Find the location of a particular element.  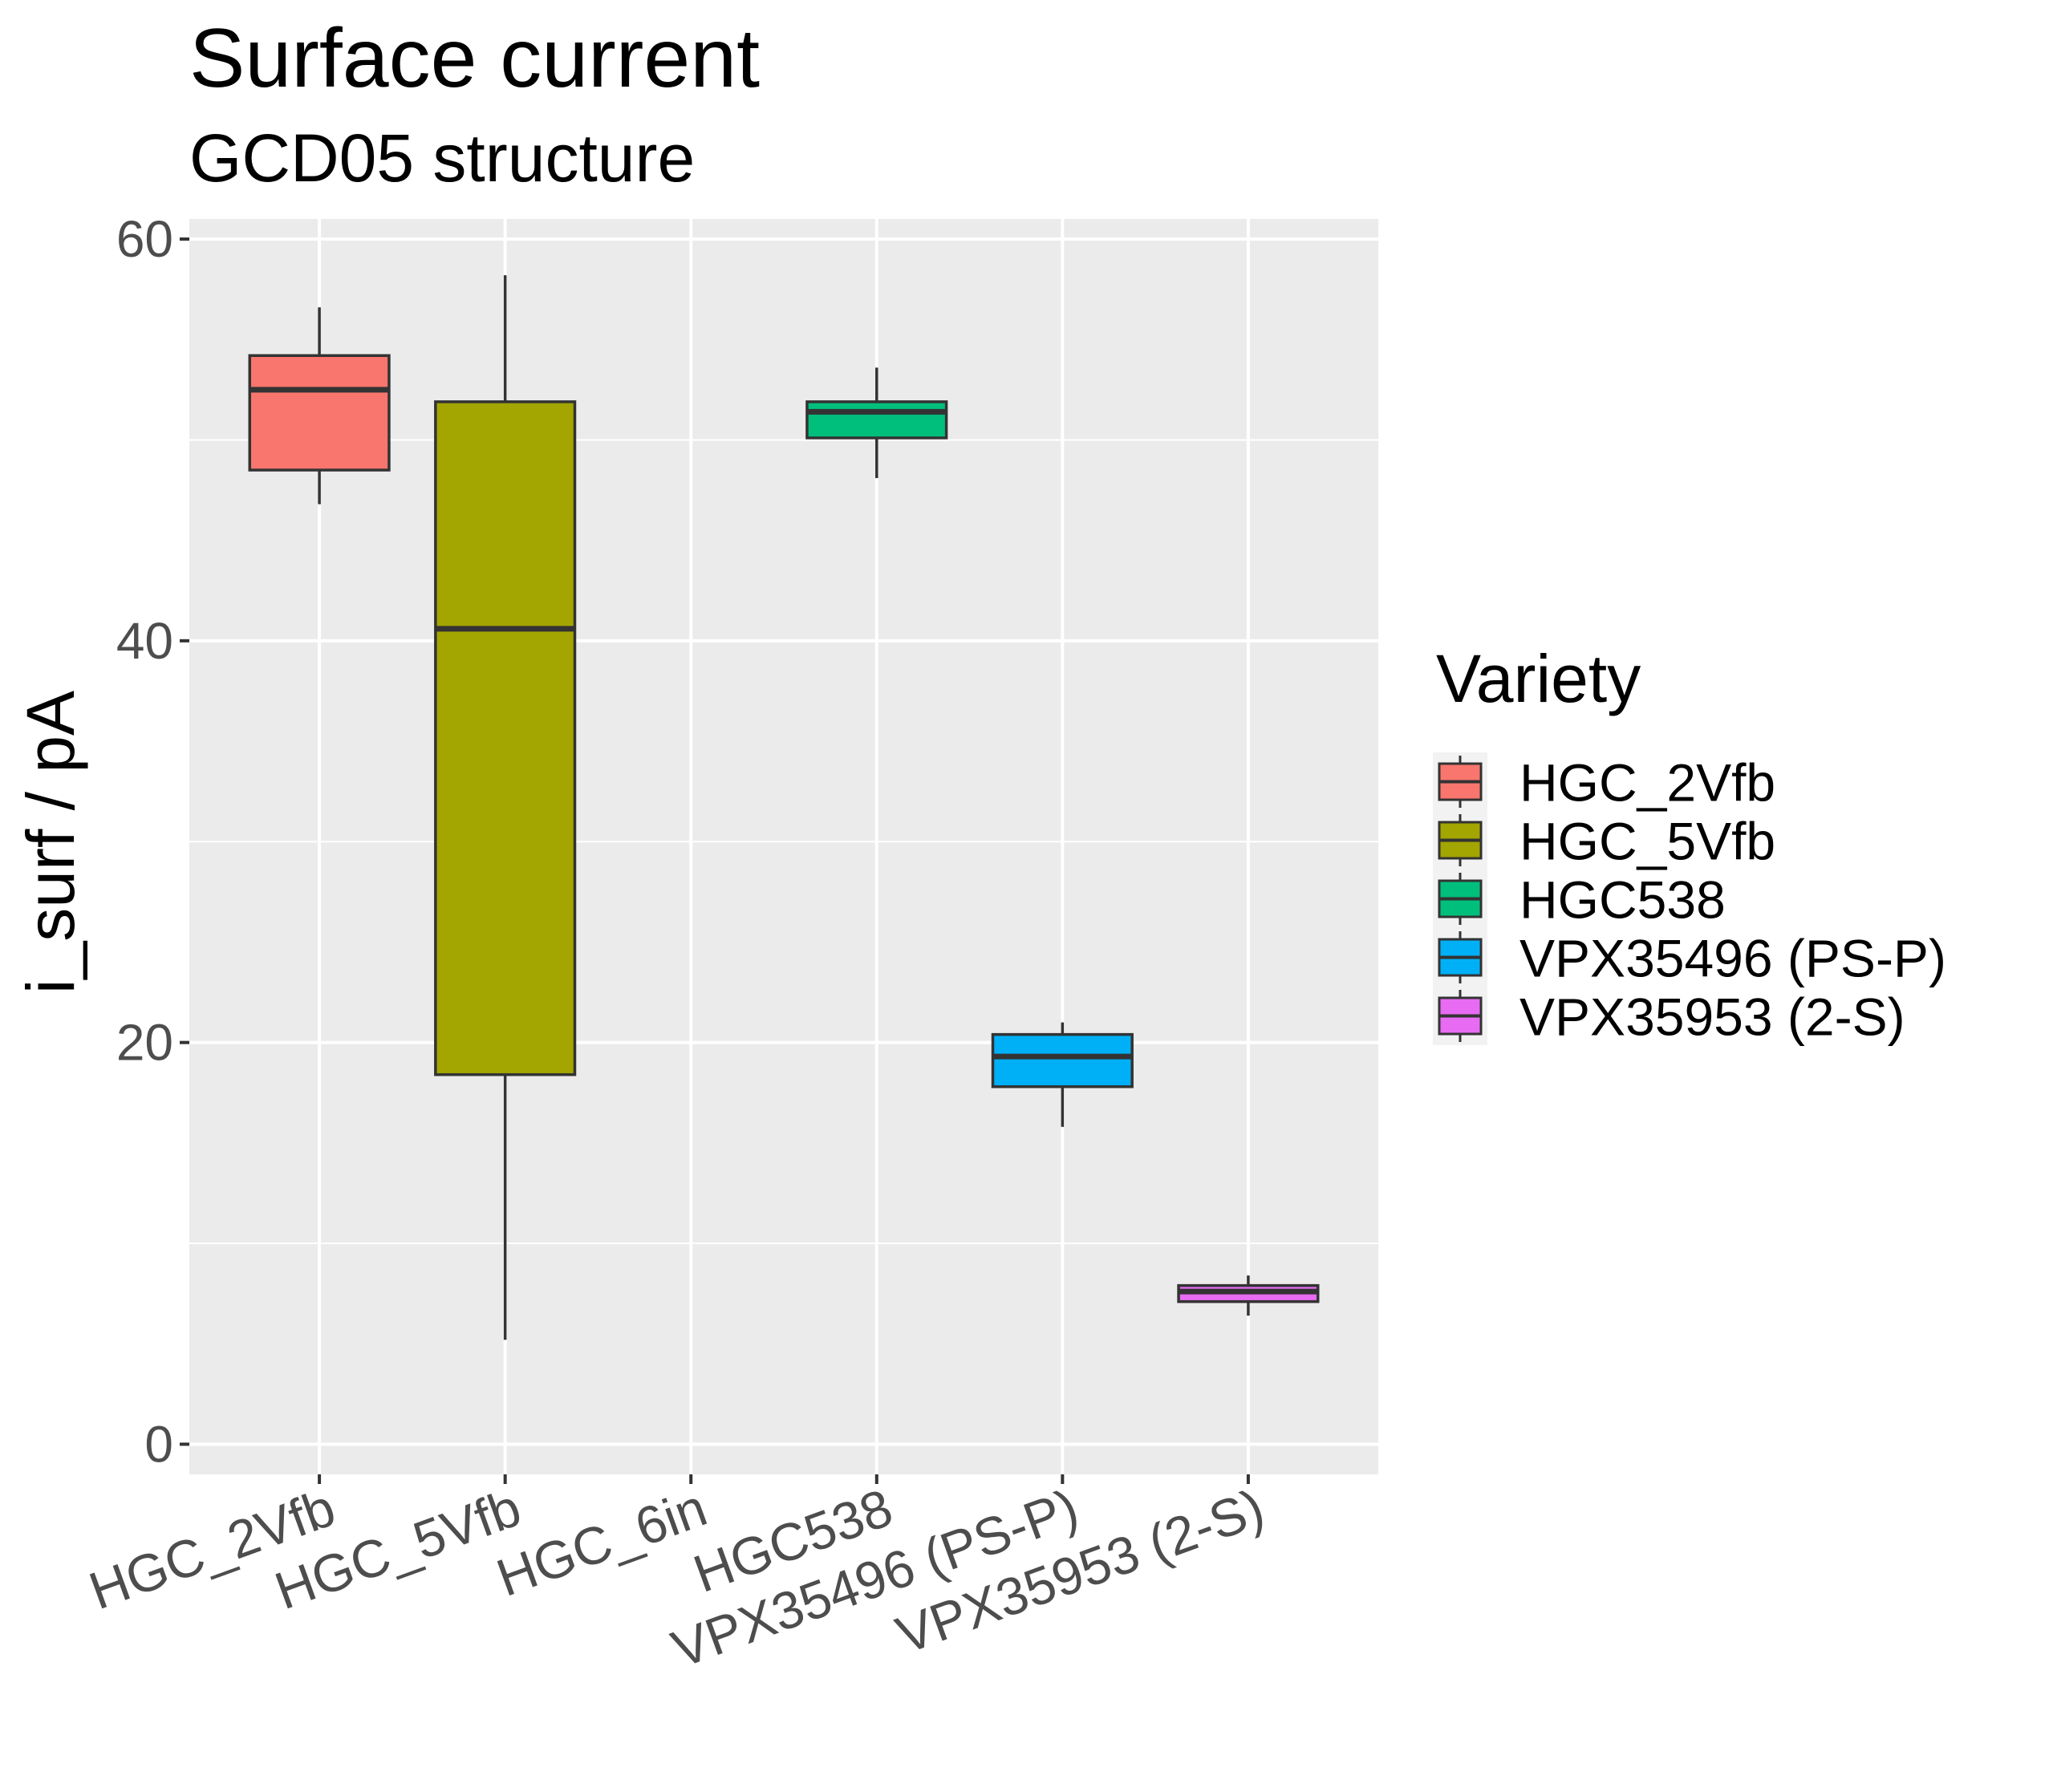

y-tick-label: 0 is located at coordinates (159, 1444).